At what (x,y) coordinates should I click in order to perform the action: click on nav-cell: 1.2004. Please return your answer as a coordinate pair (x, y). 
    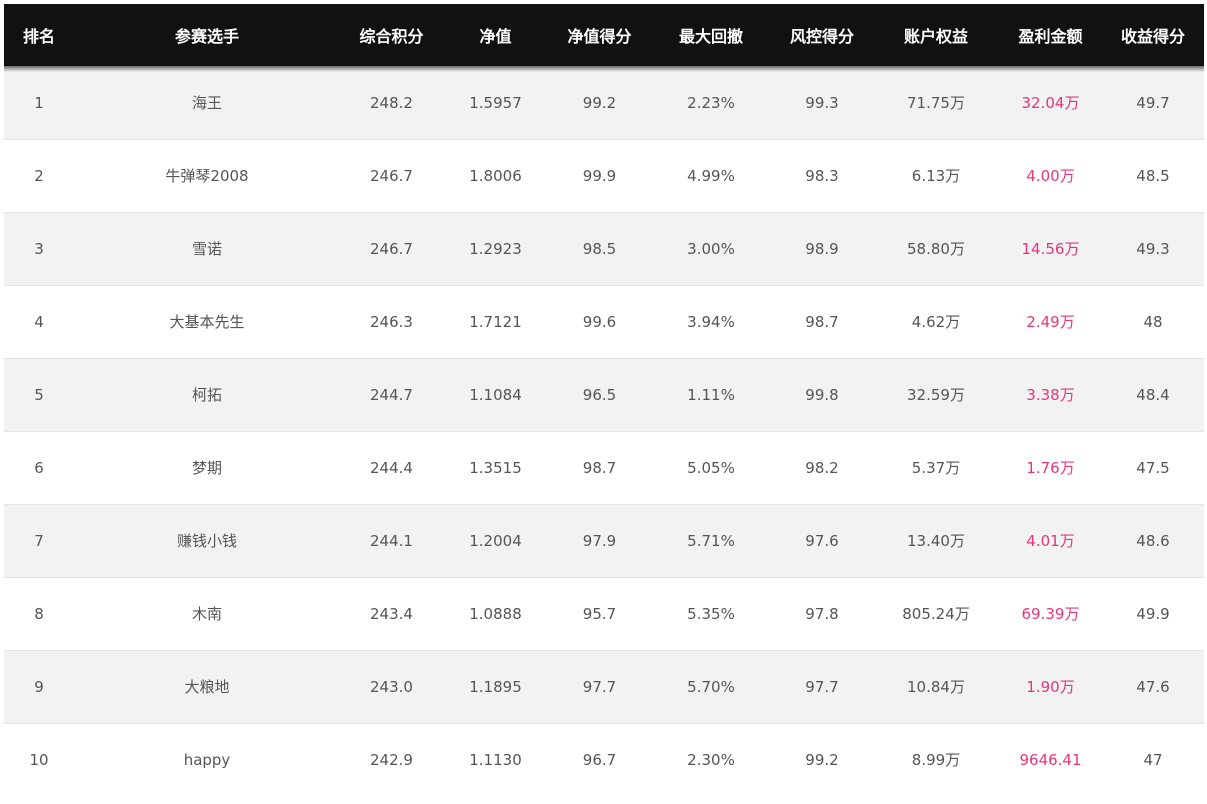
    Looking at the image, I should click on (495, 540).